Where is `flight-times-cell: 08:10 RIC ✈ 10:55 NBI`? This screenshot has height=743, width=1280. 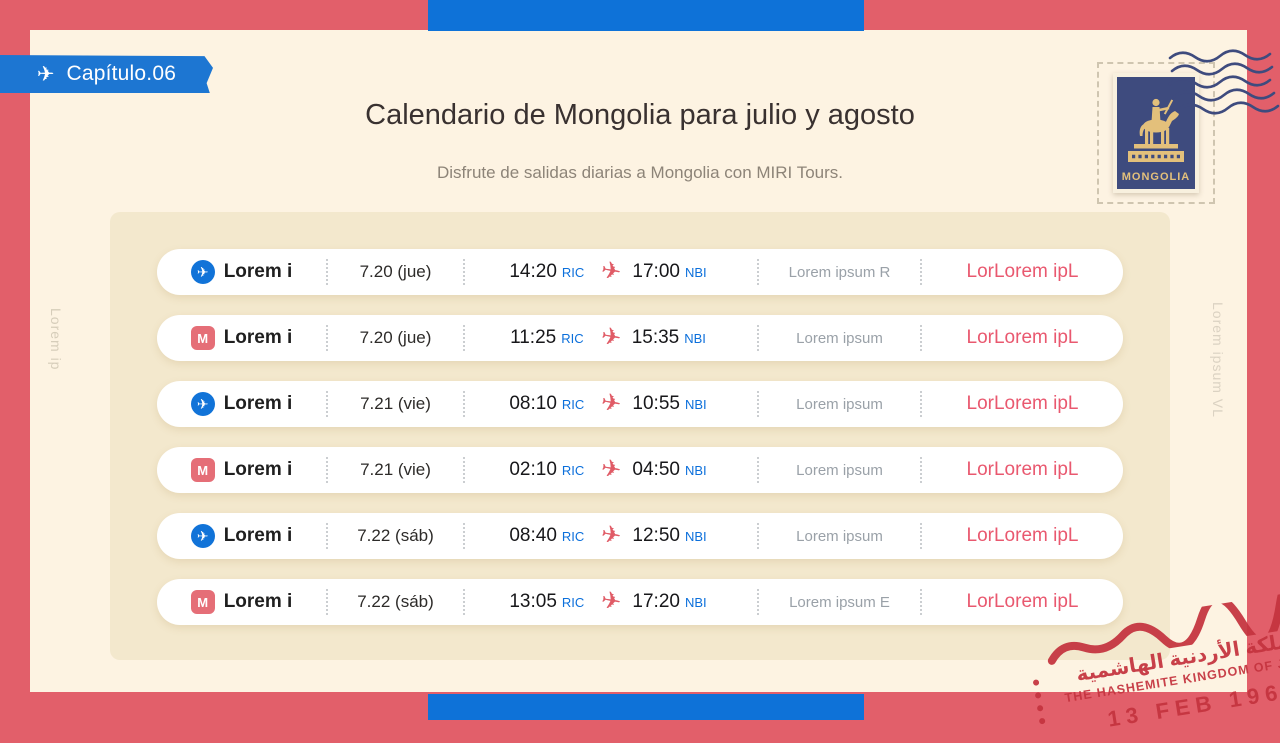
flight-times-cell: 08:10 RIC ✈ 10:55 NBI is located at coordinates (611, 403).